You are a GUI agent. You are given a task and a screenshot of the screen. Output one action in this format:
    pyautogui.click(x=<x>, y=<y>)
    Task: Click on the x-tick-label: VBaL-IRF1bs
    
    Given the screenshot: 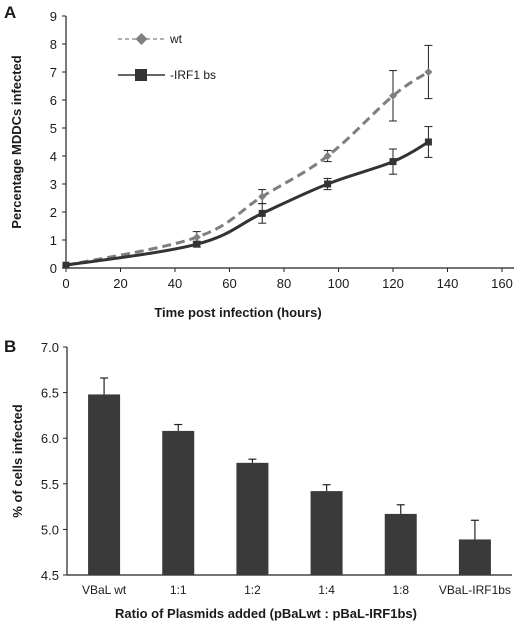 What is the action you would take?
    pyautogui.click(x=475, y=590)
    